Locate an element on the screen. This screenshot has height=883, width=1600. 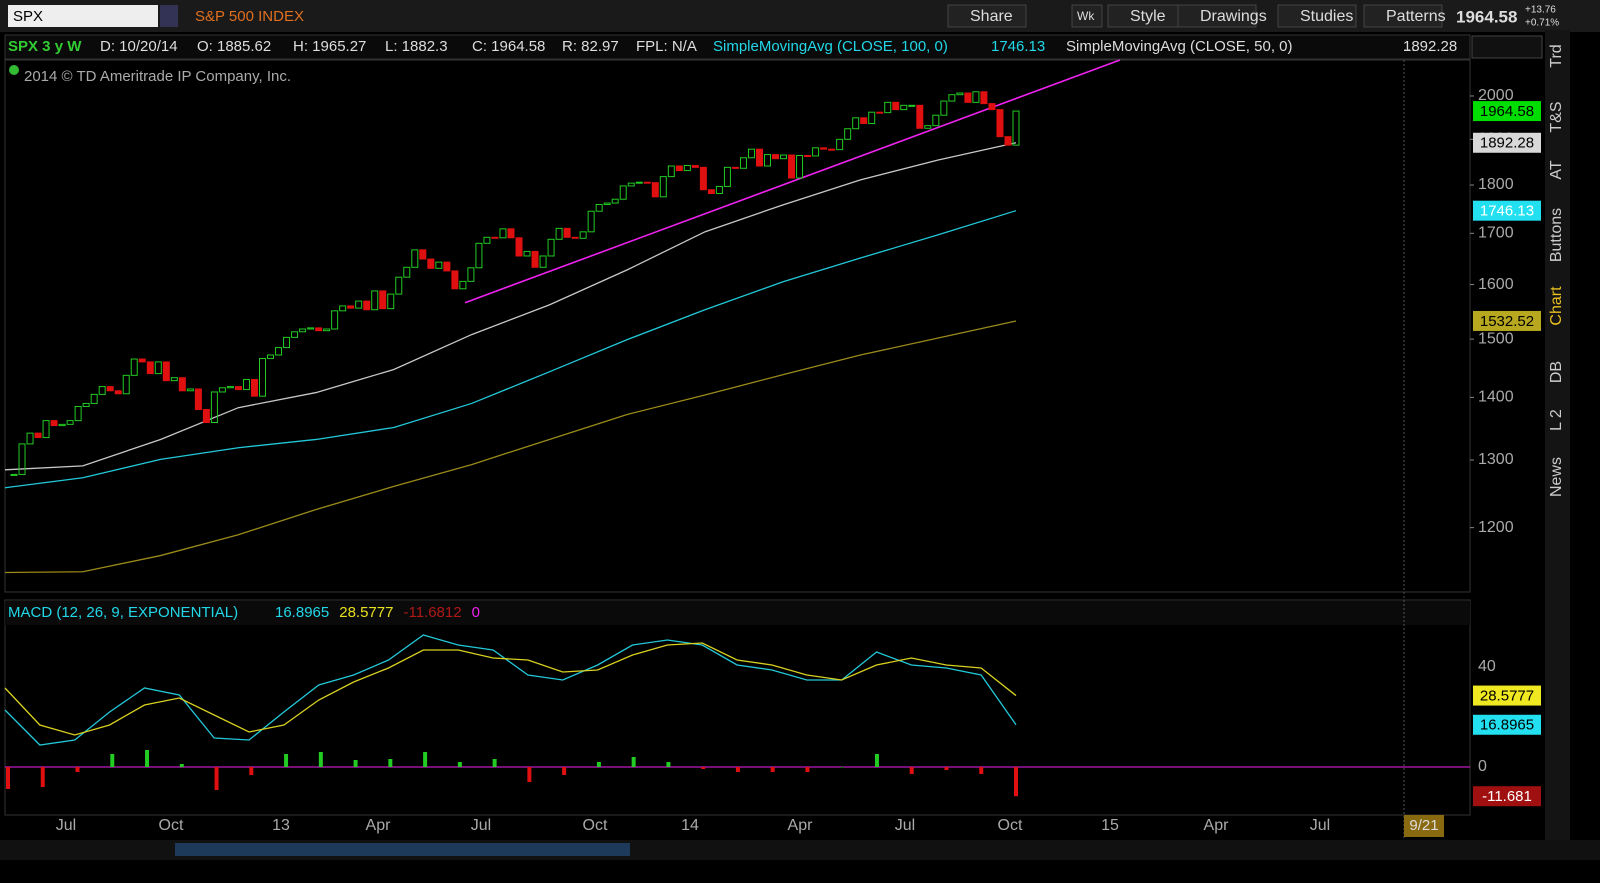
symbol-input is located at coordinates (83, 16).